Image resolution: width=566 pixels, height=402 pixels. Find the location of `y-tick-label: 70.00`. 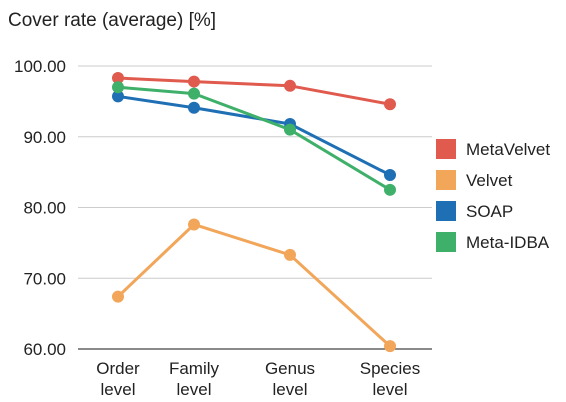

y-tick-label: 70.00 is located at coordinates (44, 278).